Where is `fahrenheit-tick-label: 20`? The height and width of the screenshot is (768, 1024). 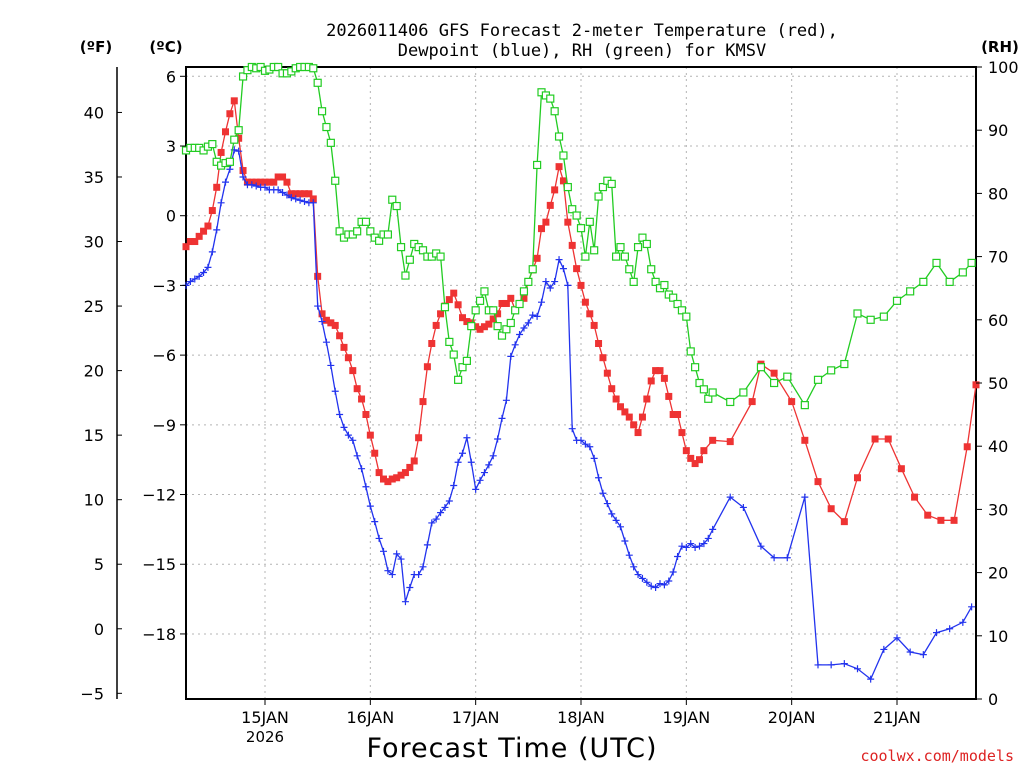 fahrenheit-tick-label: 20 is located at coordinates (94, 371).